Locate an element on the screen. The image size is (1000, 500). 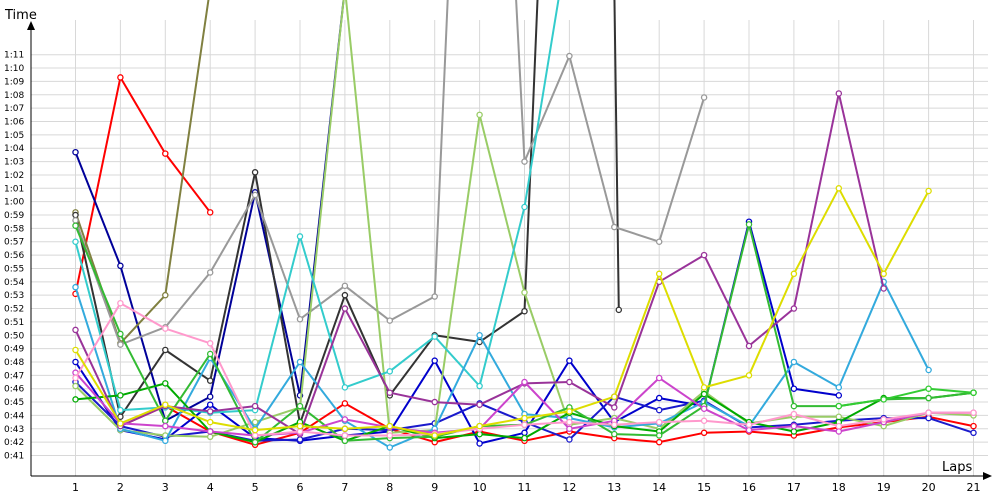
x-tick-label: 18 is located at coordinates (839, 487).